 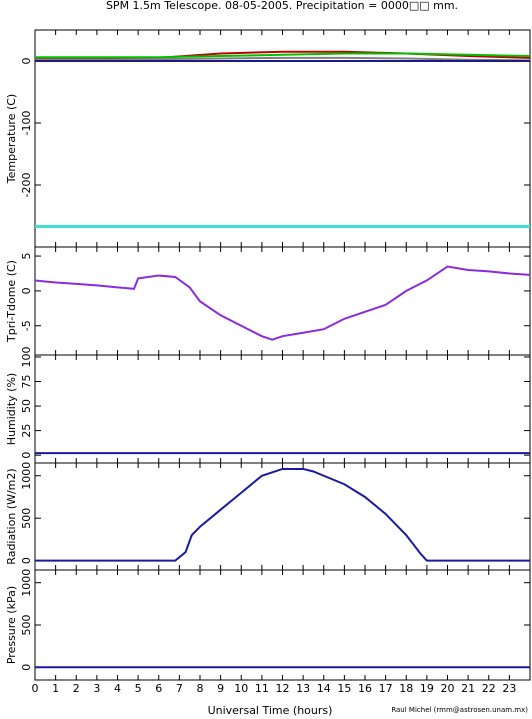 What do you see at coordinates (459, 710) in the screenshot?
I see `credit: Raul Michel (rmm@astrosen.unam.mx)` at bounding box center [459, 710].